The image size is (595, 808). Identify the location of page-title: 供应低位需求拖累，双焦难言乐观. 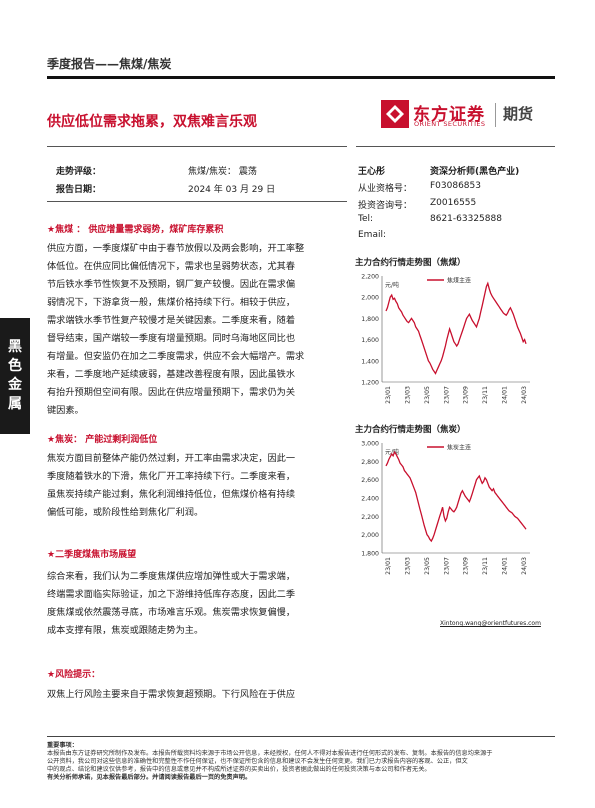
(152, 122).